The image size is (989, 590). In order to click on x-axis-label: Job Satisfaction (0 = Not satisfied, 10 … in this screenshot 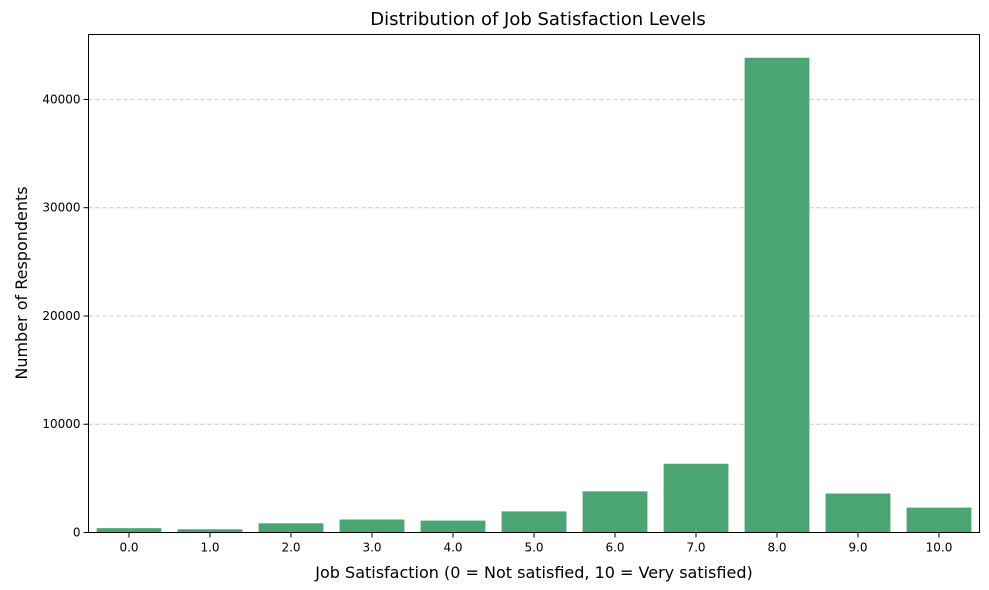, I will do `click(533, 572)`.